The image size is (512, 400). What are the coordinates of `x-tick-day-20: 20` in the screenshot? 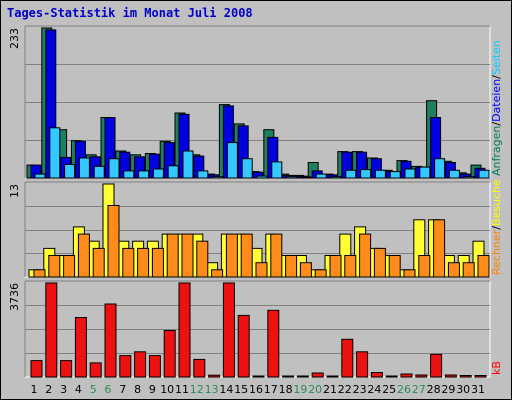 It's located at (315, 389).